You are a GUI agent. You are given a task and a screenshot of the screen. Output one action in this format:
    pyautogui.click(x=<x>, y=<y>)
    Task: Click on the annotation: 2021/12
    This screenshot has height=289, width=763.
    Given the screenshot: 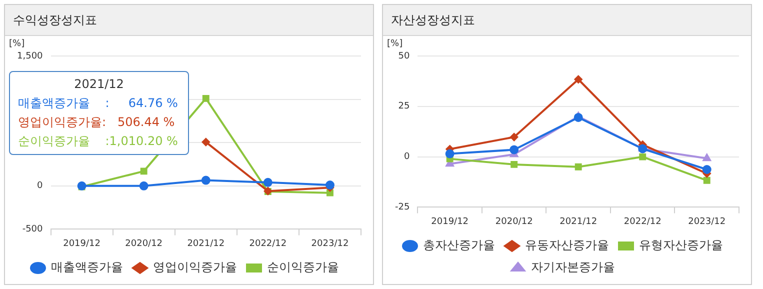 What is the action you would take?
    pyautogui.click(x=99, y=84)
    